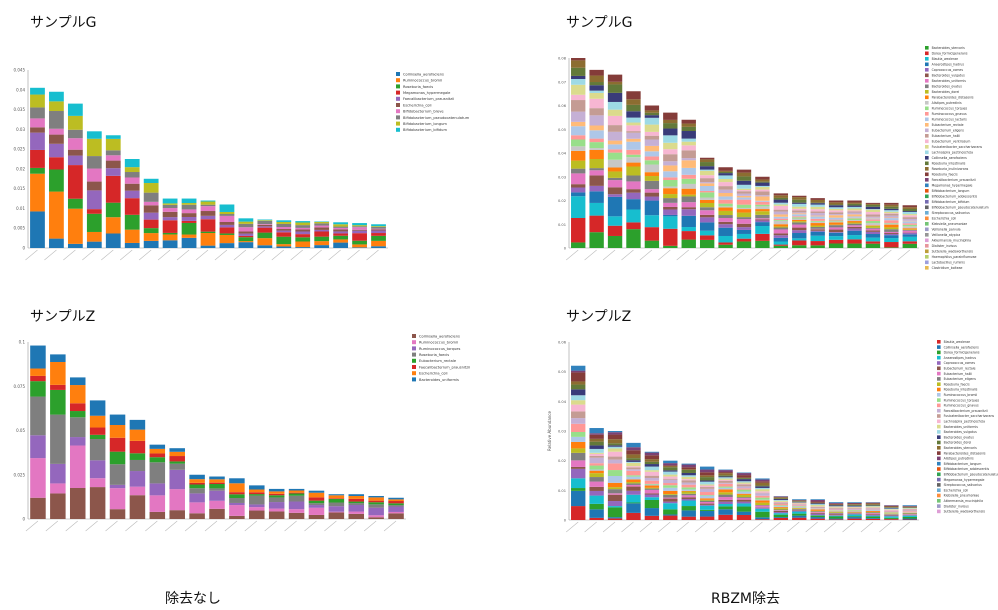 The height and width of the screenshot is (610, 998). I want to click on y-tick-label: 0.04, so click(562, 154).